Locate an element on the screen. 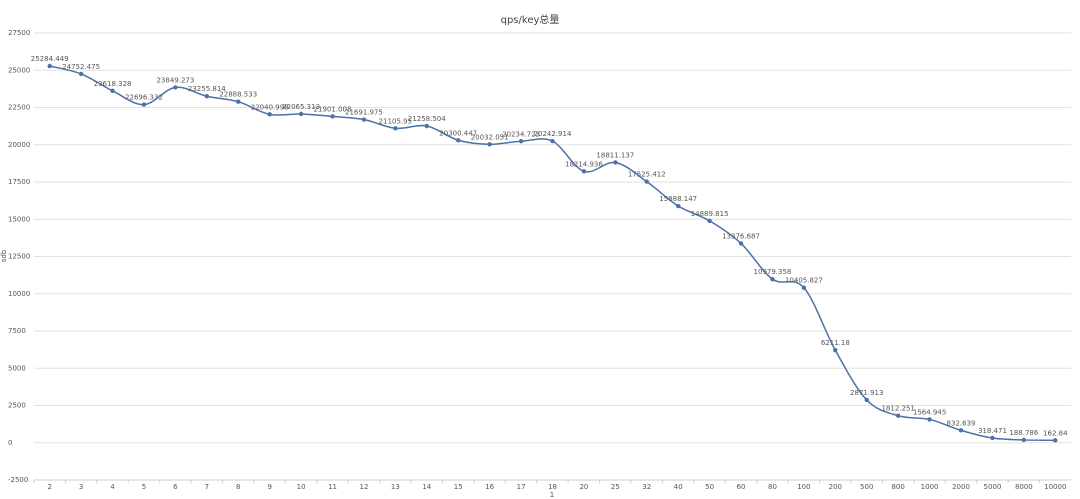  x-tick-label: 20 is located at coordinates (583, 487).